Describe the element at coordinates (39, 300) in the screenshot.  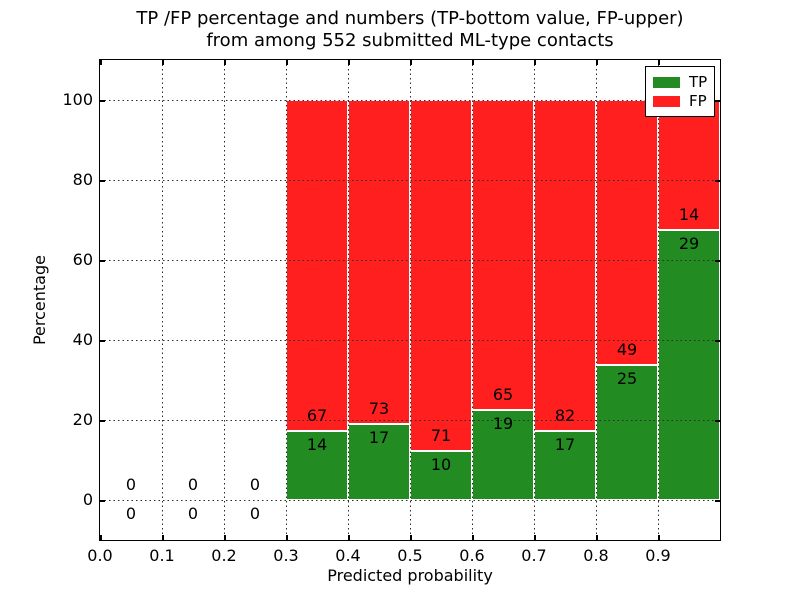
I see `y-axis-label: Percentage` at that location.